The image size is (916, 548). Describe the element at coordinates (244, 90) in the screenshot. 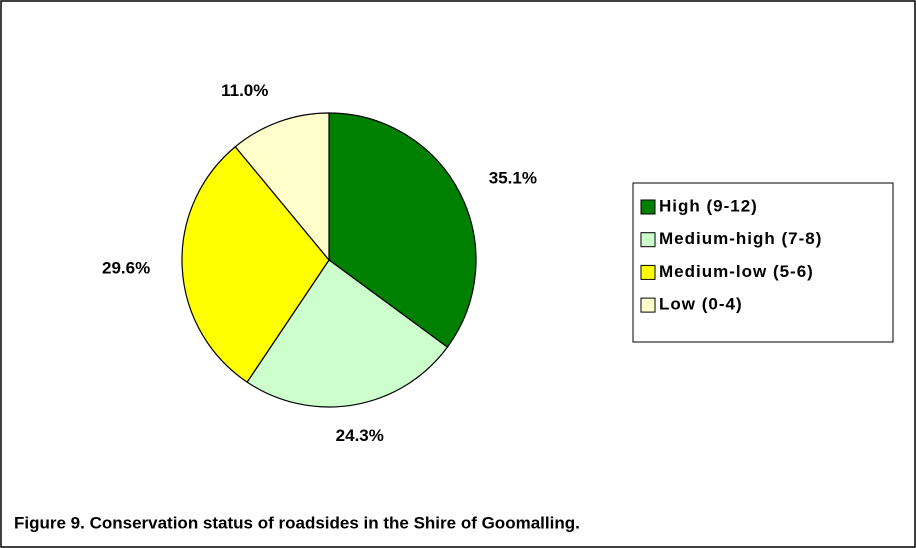

I see `data-label: 11.0%` at that location.